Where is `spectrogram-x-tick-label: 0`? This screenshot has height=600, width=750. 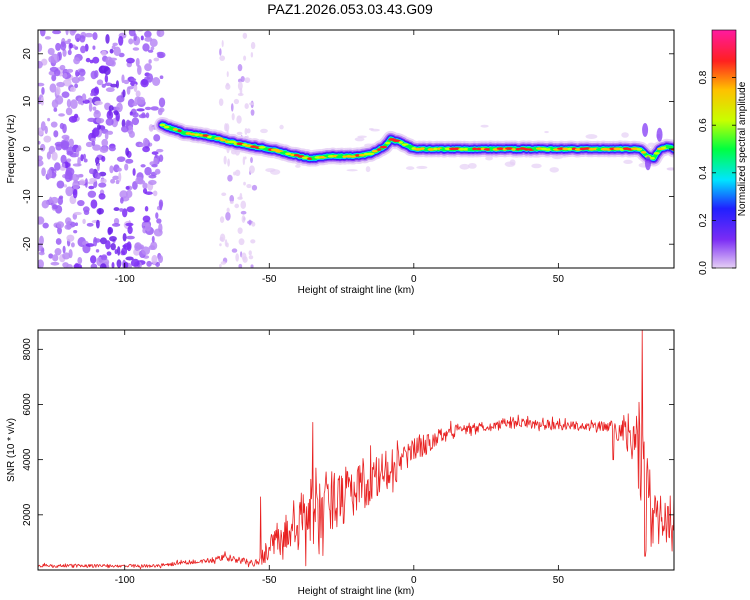
spectrogram-x-tick-label: 0 is located at coordinates (414, 279).